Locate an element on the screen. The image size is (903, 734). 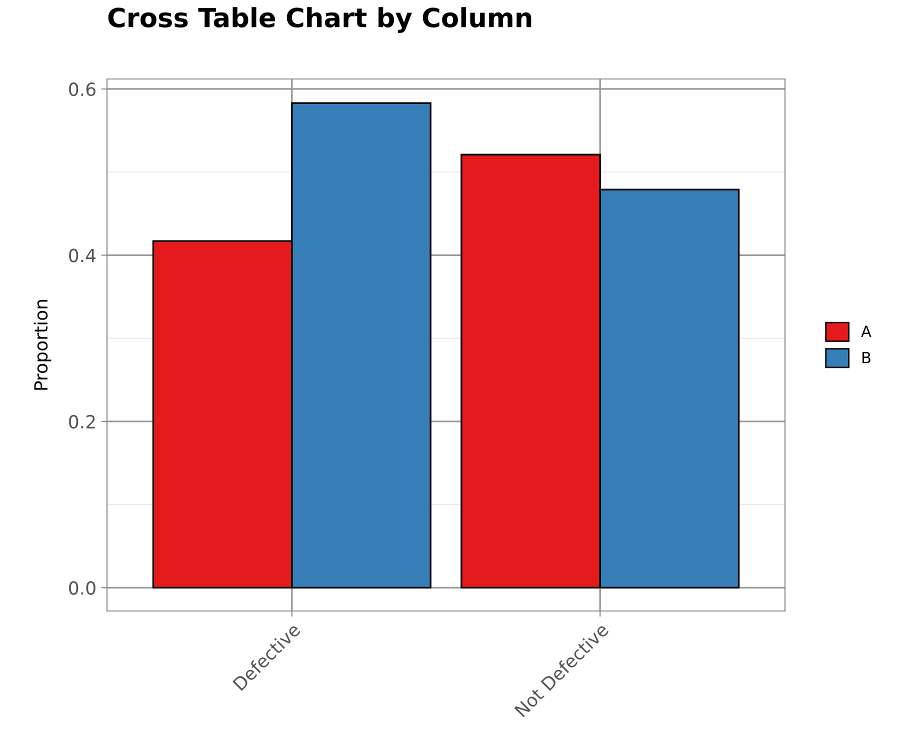
legend-label: A is located at coordinates (866, 331).